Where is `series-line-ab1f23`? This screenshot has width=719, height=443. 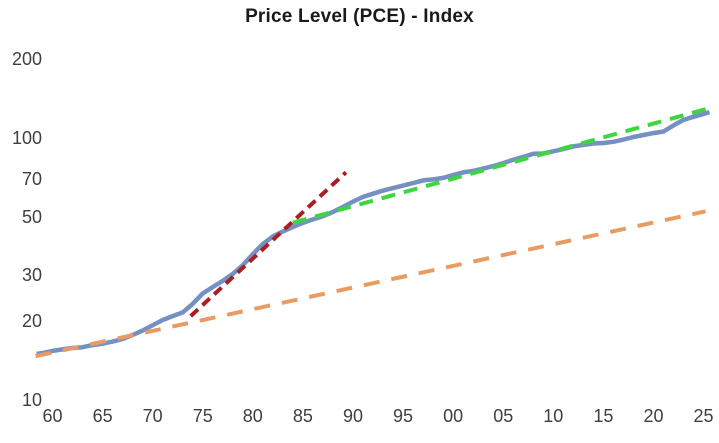 series-line-ab1f23 is located at coordinates (268, 244).